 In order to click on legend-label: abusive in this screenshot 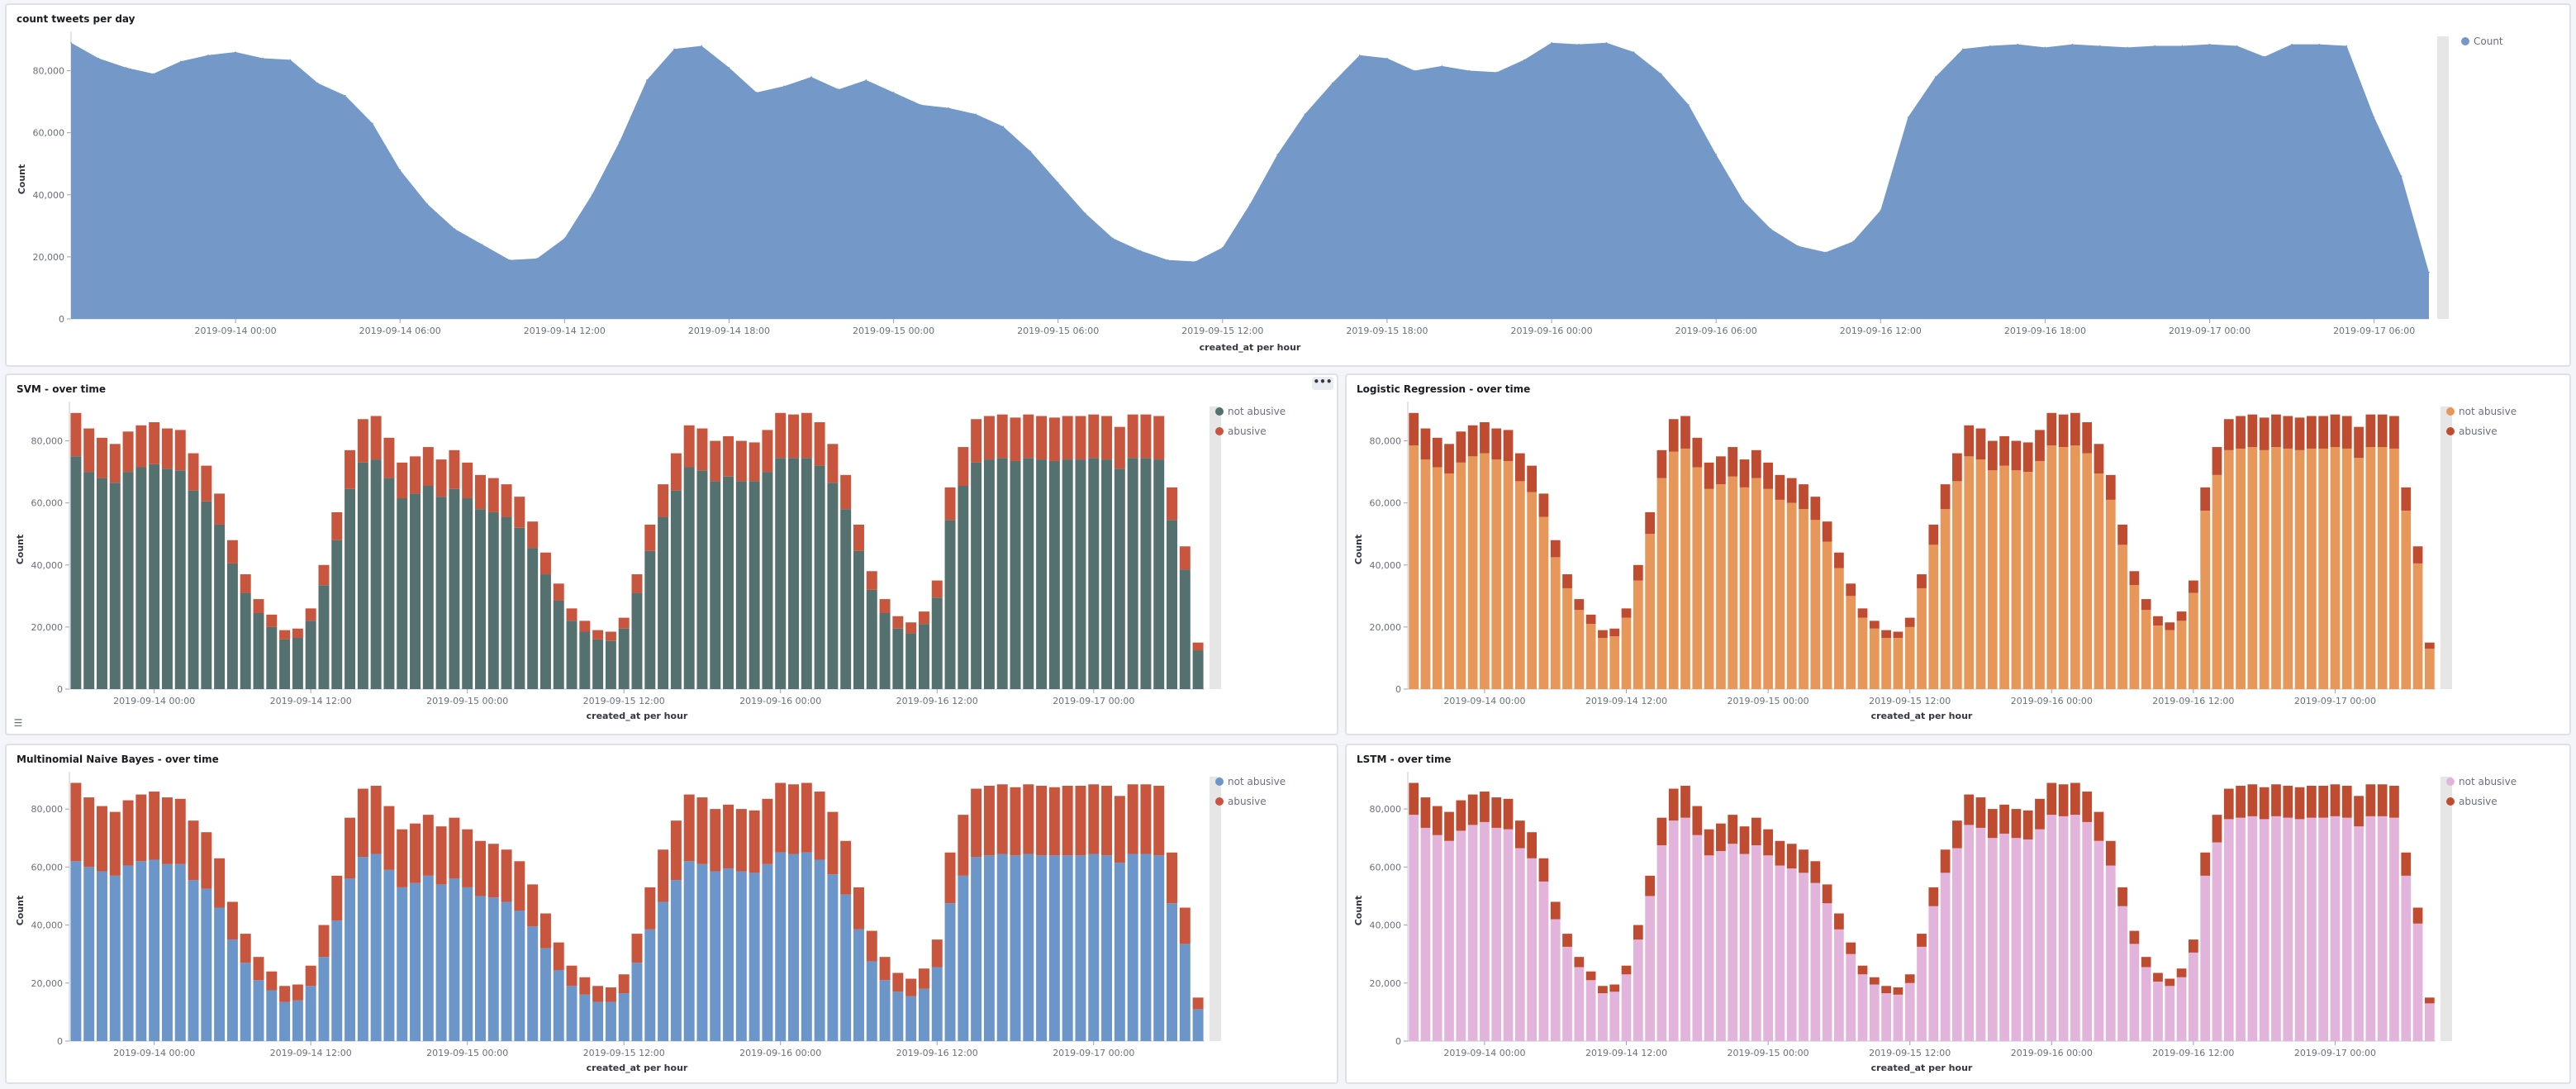, I will do `click(1247, 801)`.